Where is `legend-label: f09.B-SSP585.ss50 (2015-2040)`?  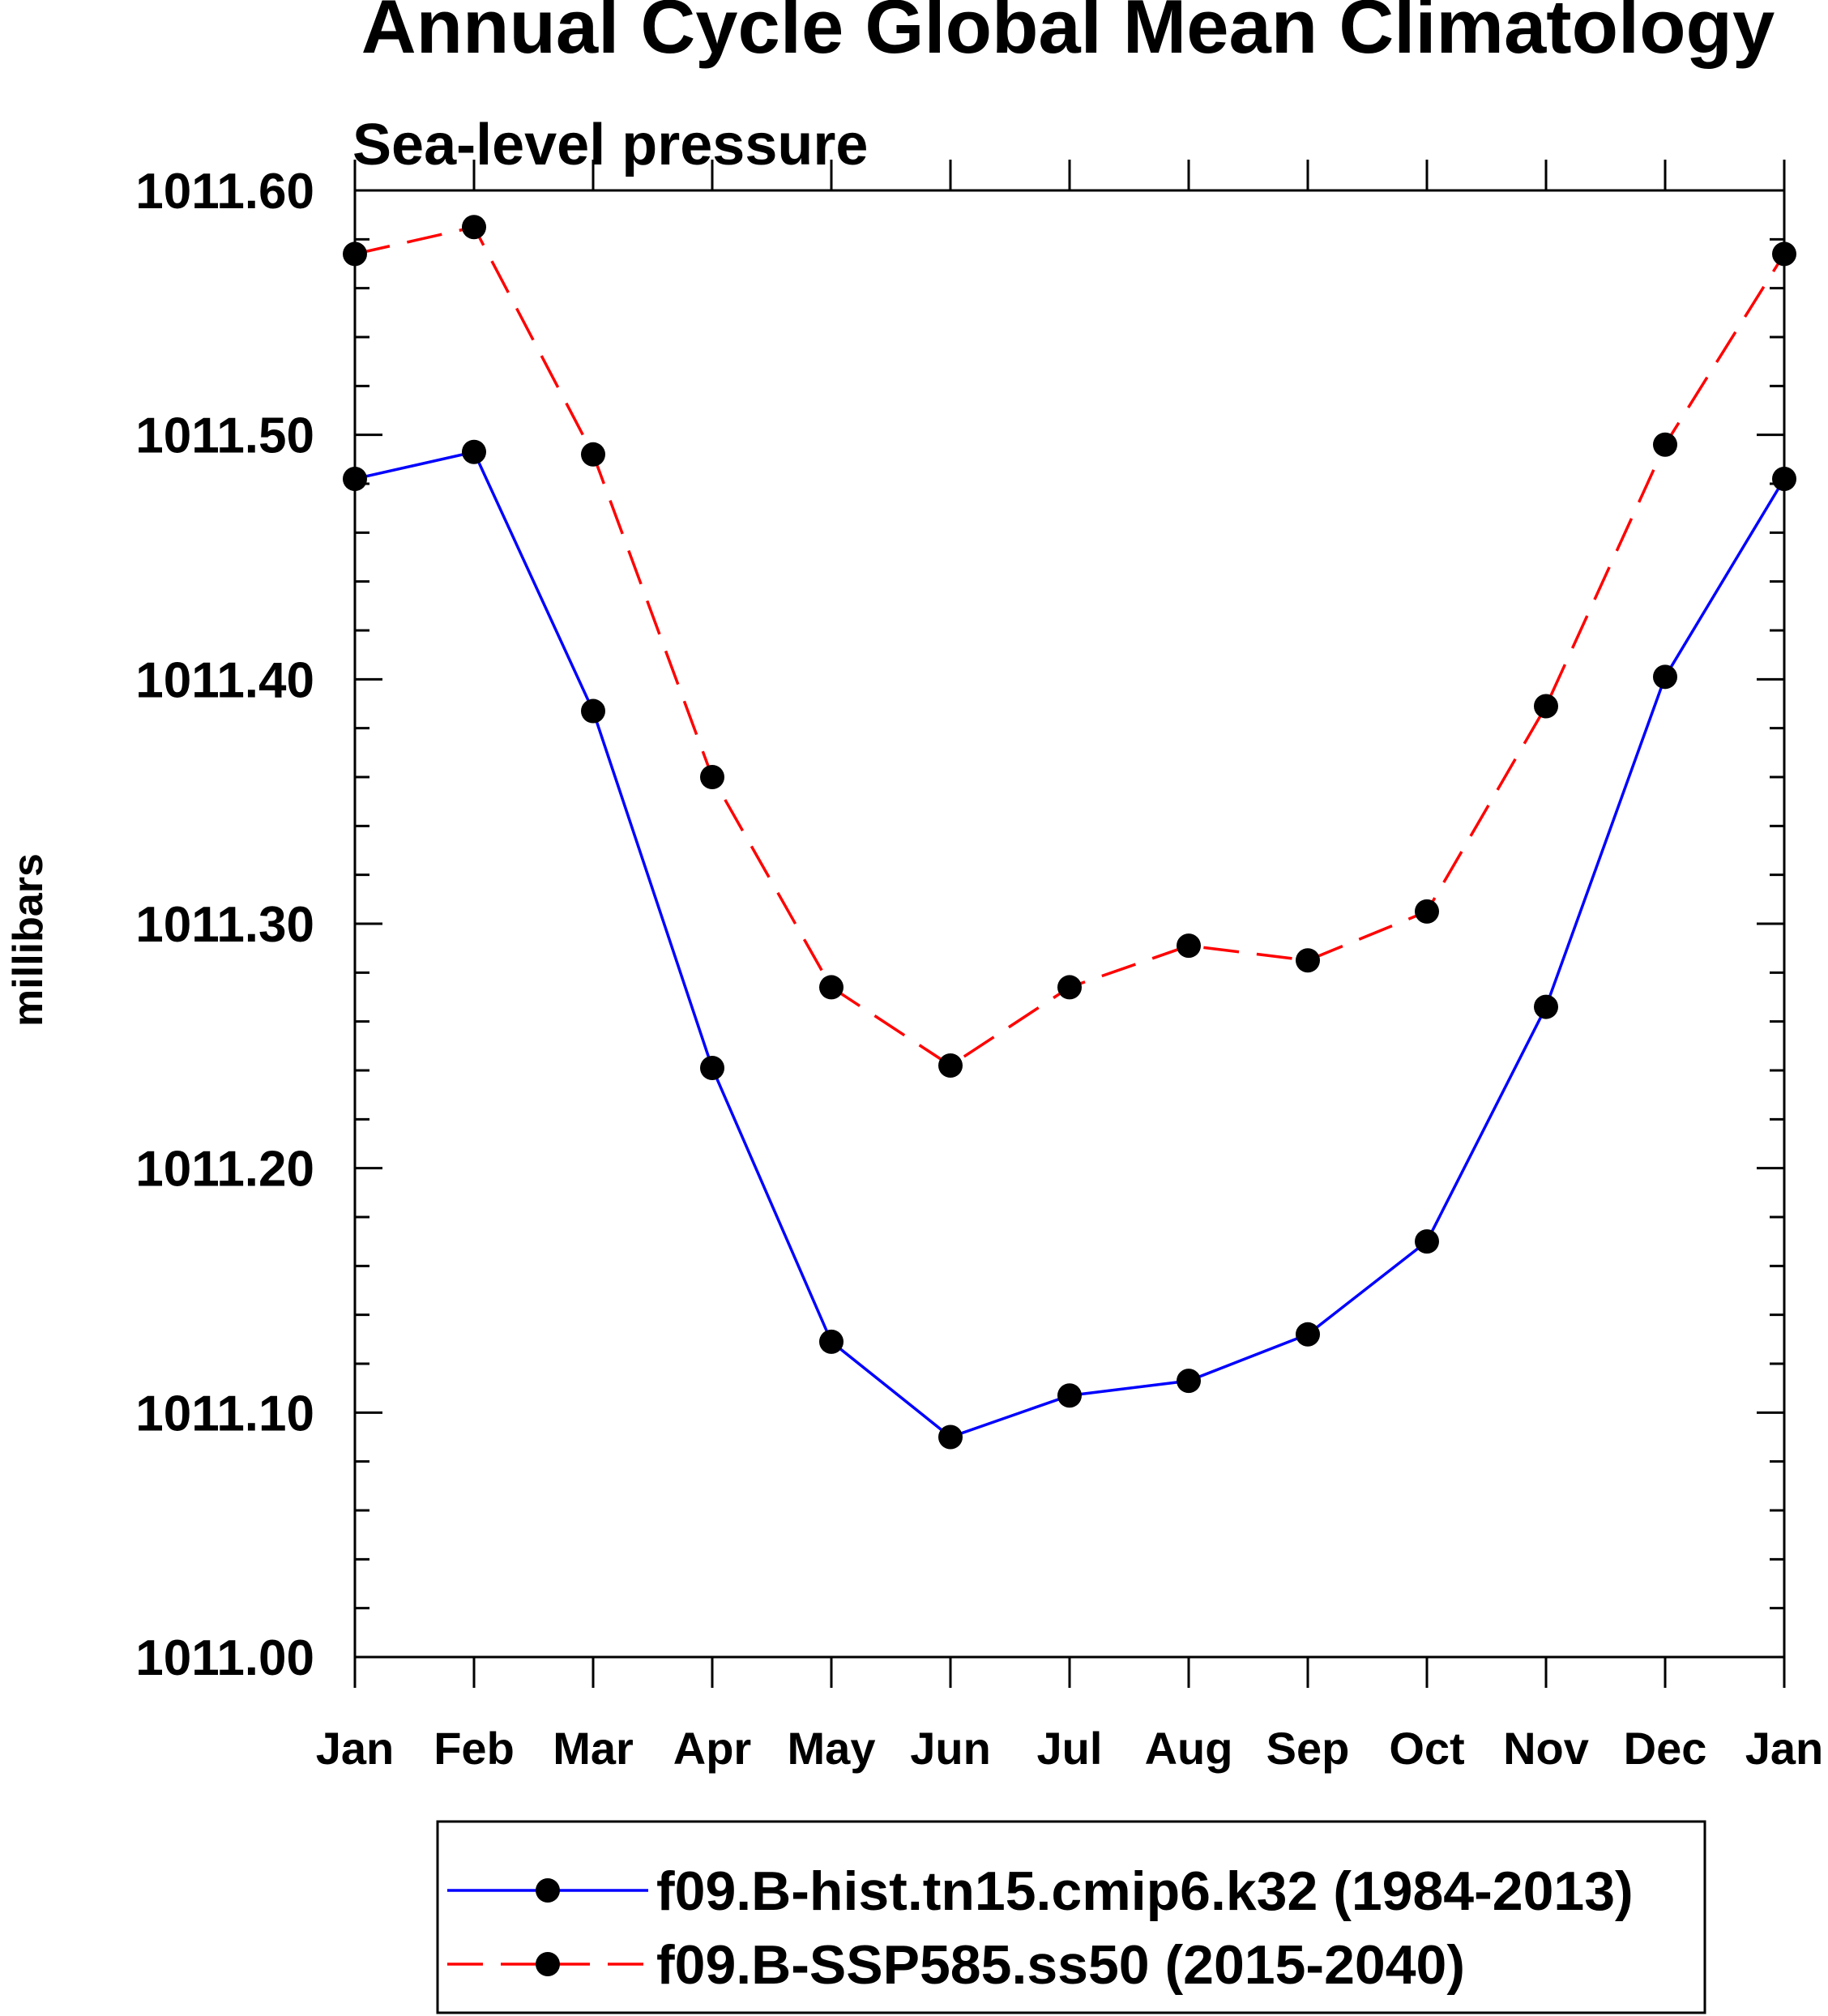 legend-label: f09.B-SSP585.ss50 (2015-2040) is located at coordinates (1060, 1965).